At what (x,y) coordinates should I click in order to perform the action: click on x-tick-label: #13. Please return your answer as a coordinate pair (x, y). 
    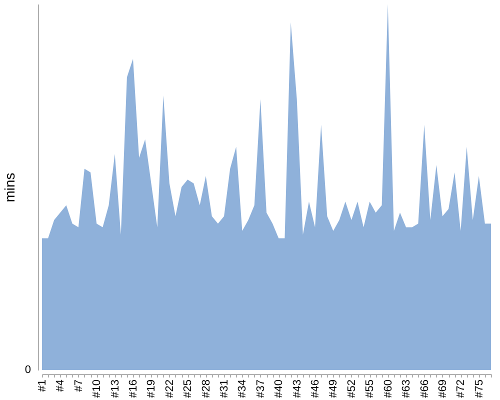
    Looking at the image, I should click on (115, 389).